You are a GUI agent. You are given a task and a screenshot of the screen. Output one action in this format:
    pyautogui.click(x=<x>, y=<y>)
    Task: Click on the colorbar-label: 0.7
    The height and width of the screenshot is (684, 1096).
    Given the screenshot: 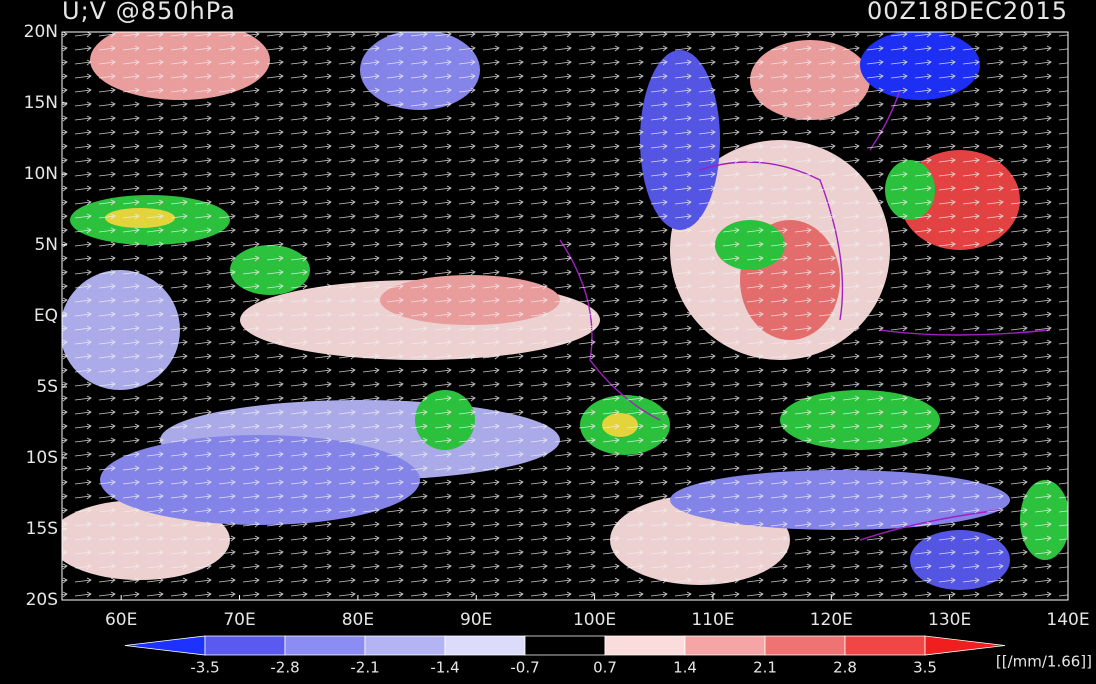 What is the action you would take?
    pyautogui.click(x=605, y=668)
    